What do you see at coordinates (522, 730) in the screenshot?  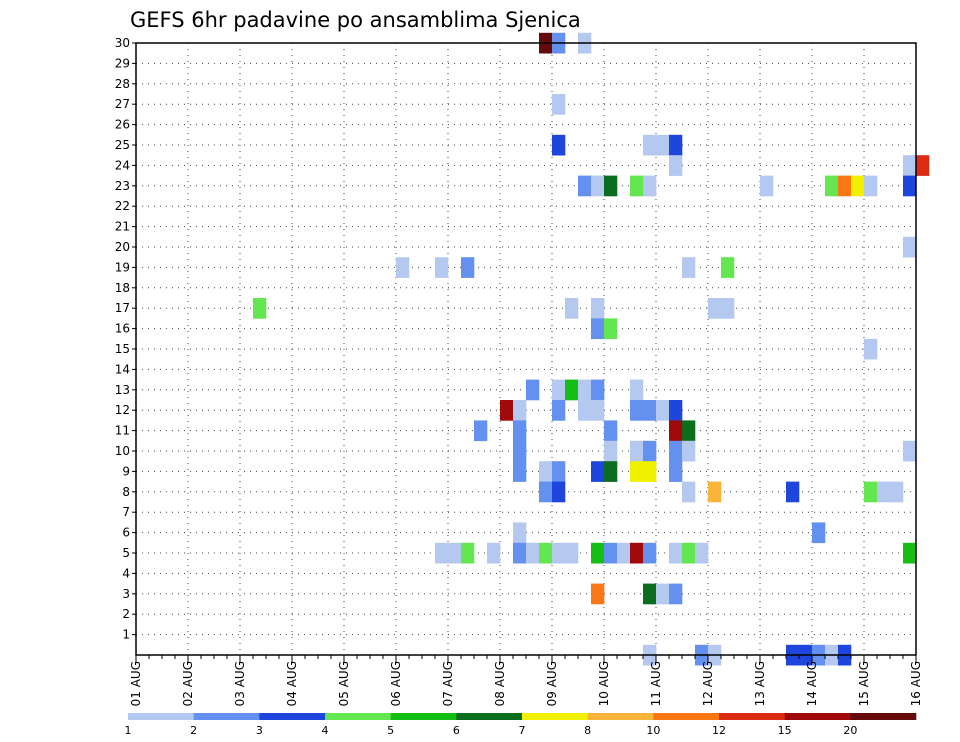 I see `colorbar-label: 7` at bounding box center [522, 730].